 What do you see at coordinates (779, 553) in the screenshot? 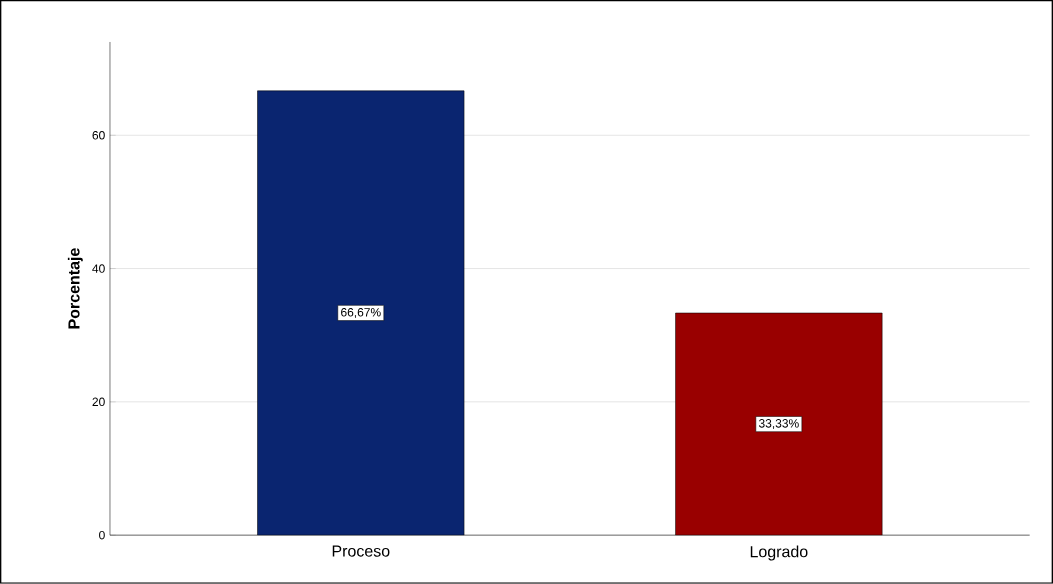
I see `x-tick-label: Logrado` at bounding box center [779, 553].